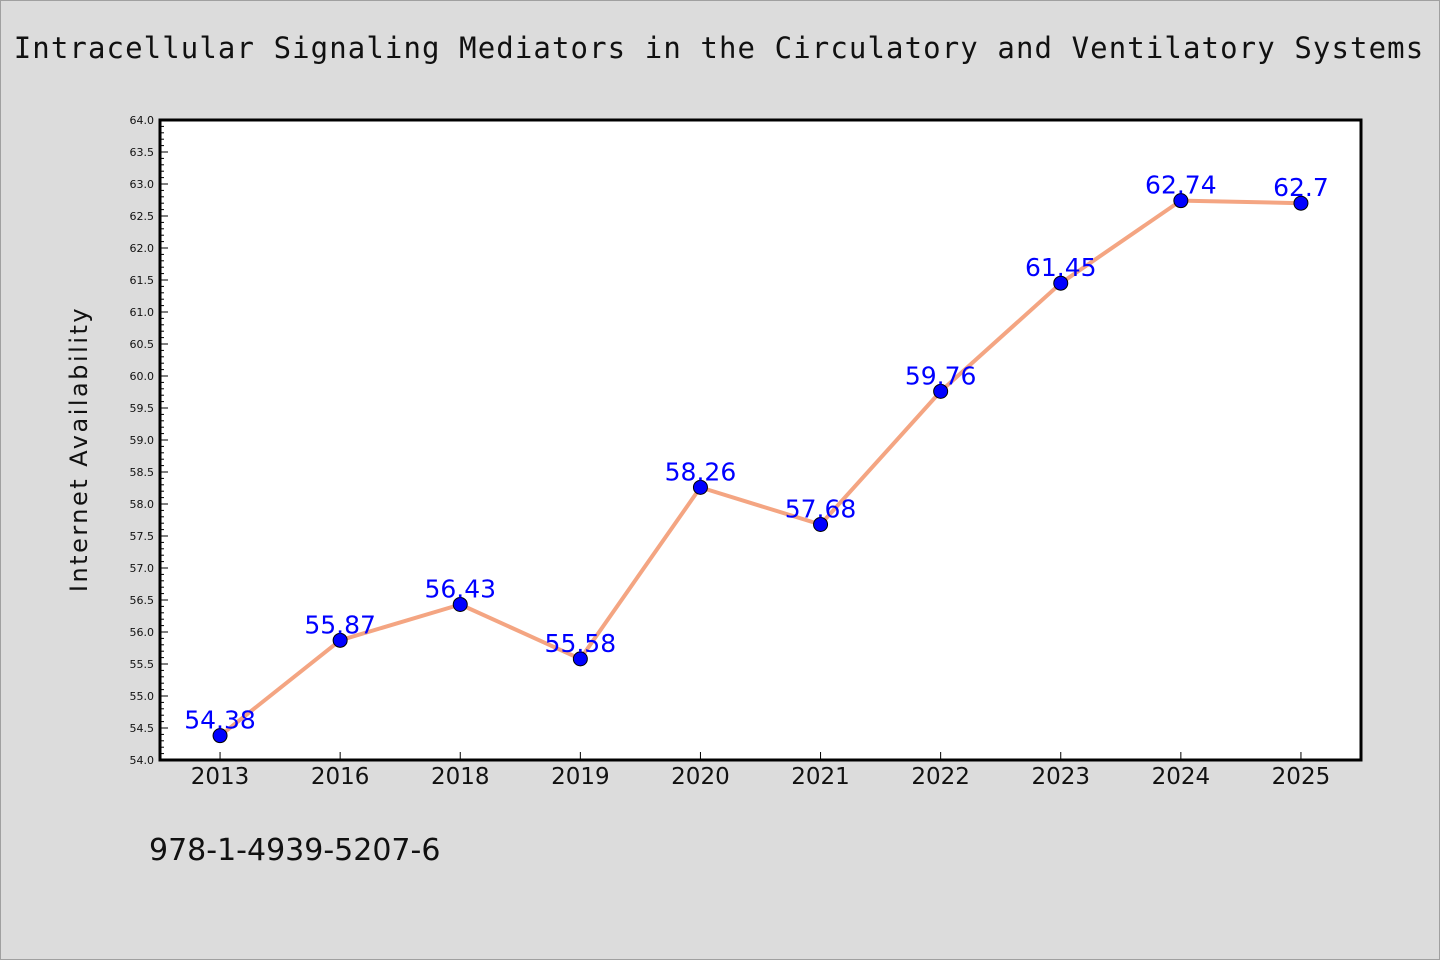 This screenshot has width=1440, height=960. What do you see at coordinates (142, 504) in the screenshot?
I see `y-tick-label: 58.0` at bounding box center [142, 504].